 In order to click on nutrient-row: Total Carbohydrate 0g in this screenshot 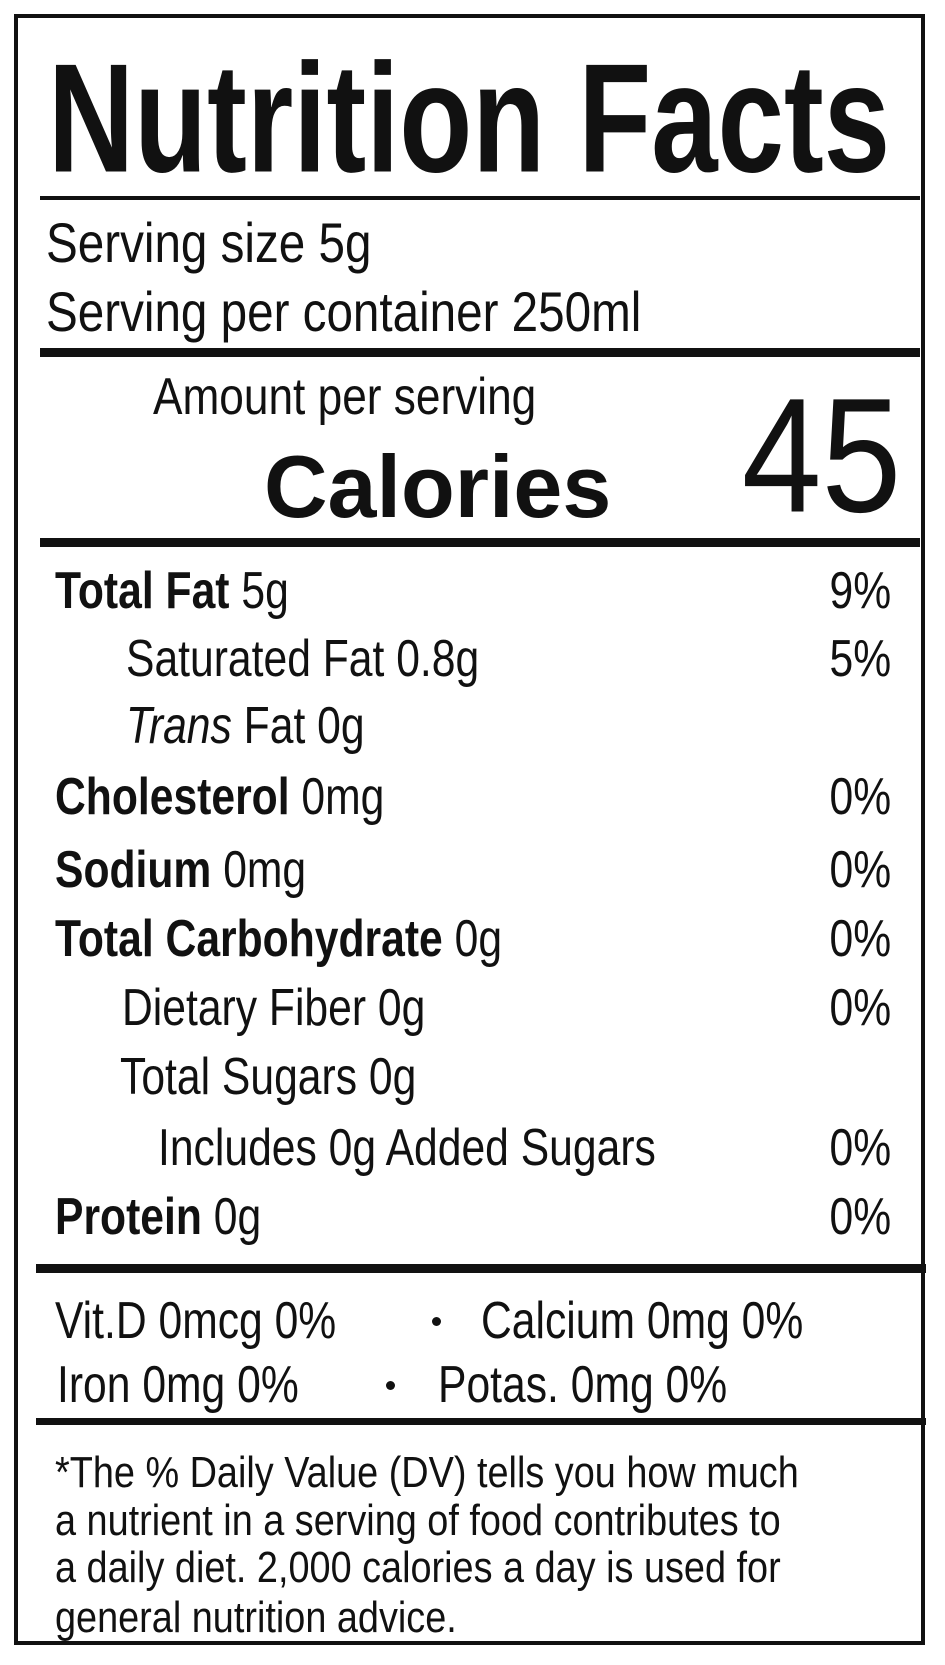, I will do `click(278, 939)`.